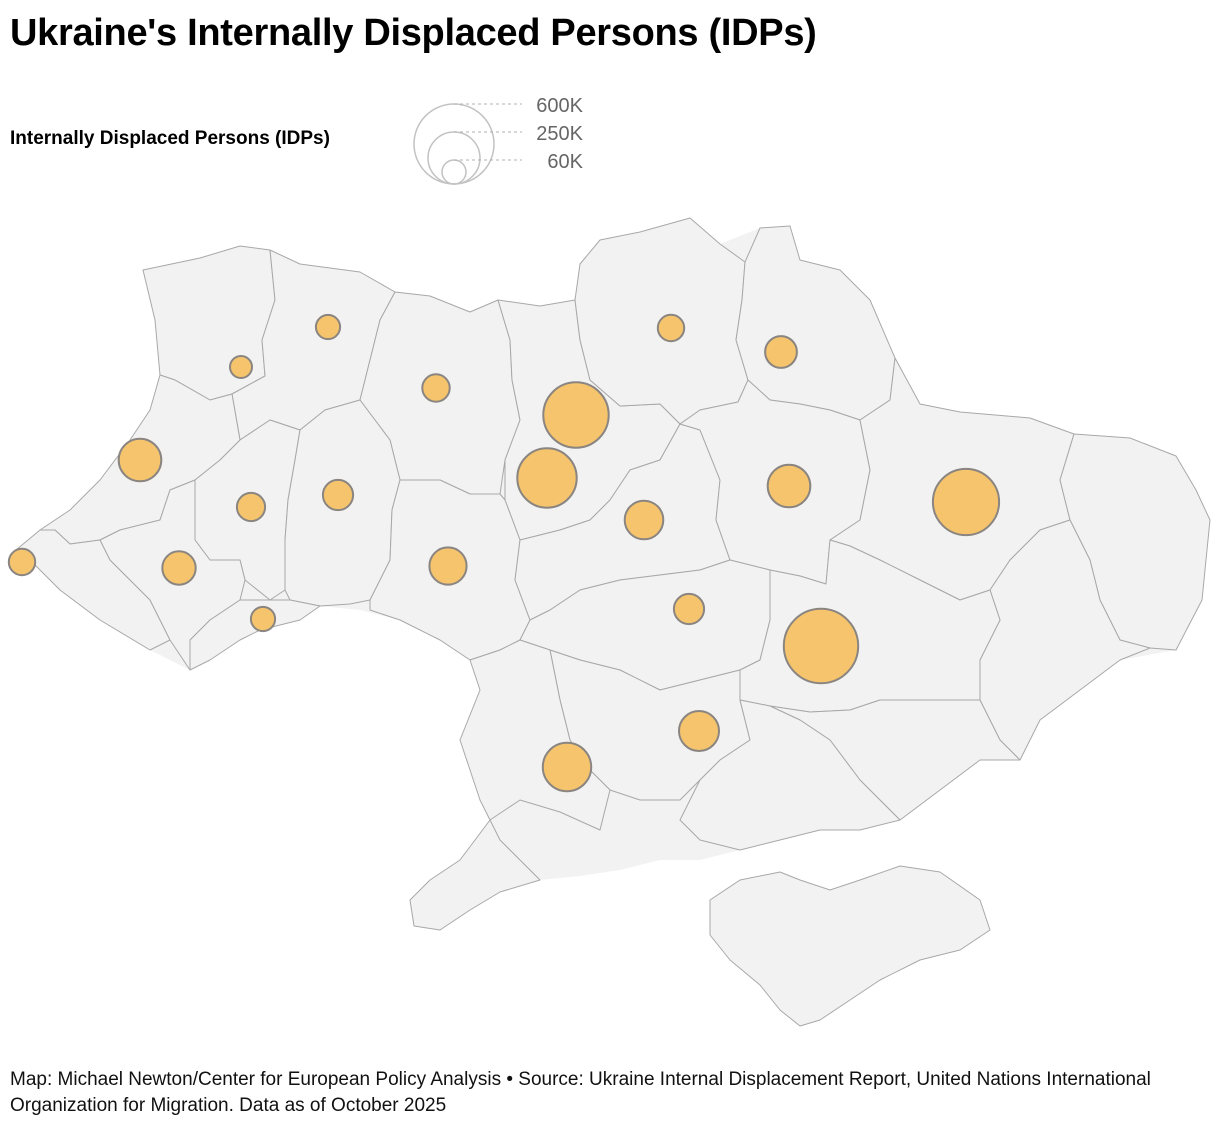  What do you see at coordinates (255, 635) in the screenshot?
I see `region-border-chernivtsi` at bounding box center [255, 635].